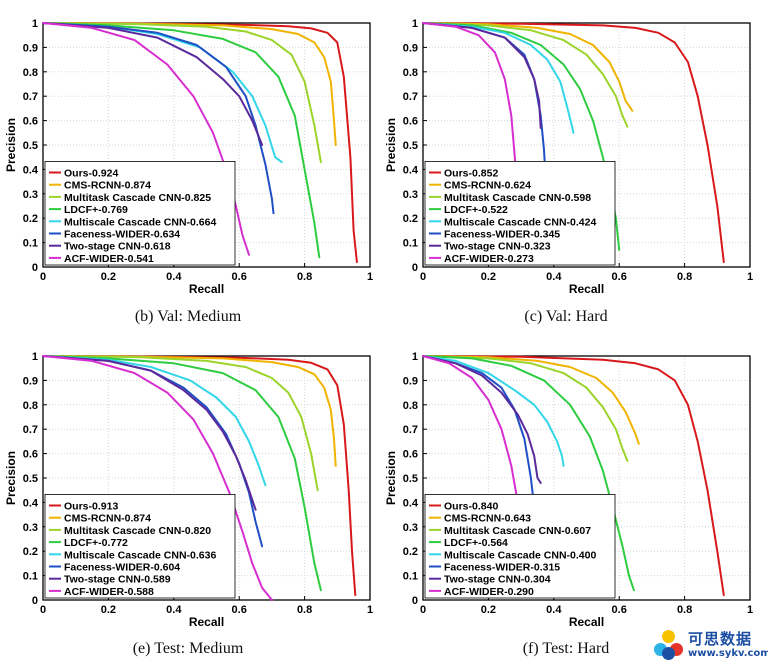 The width and height of the screenshot is (768, 666). What do you see at coordinates (117, 580) in the screenshot?
I see `legend-entry: Two-stage CNN-0.589` at bounding box center [117, 580].